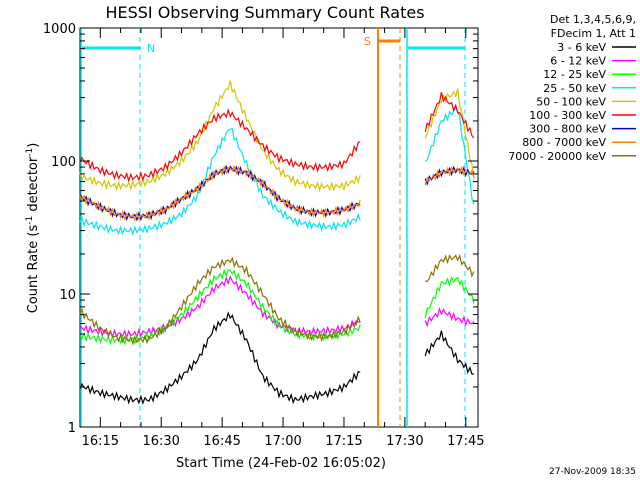  Describe the element at coordinates (59, 29) in the screenshot. I see `y-tick-label: 1000` at that location.